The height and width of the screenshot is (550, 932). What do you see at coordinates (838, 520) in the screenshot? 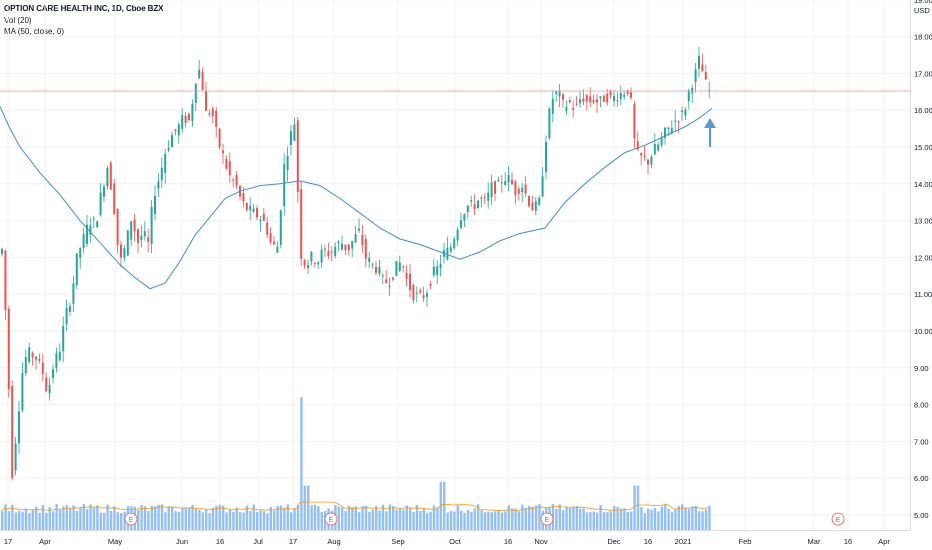
I see `earnings-marker-label: E` at bounding box center [838, 520].